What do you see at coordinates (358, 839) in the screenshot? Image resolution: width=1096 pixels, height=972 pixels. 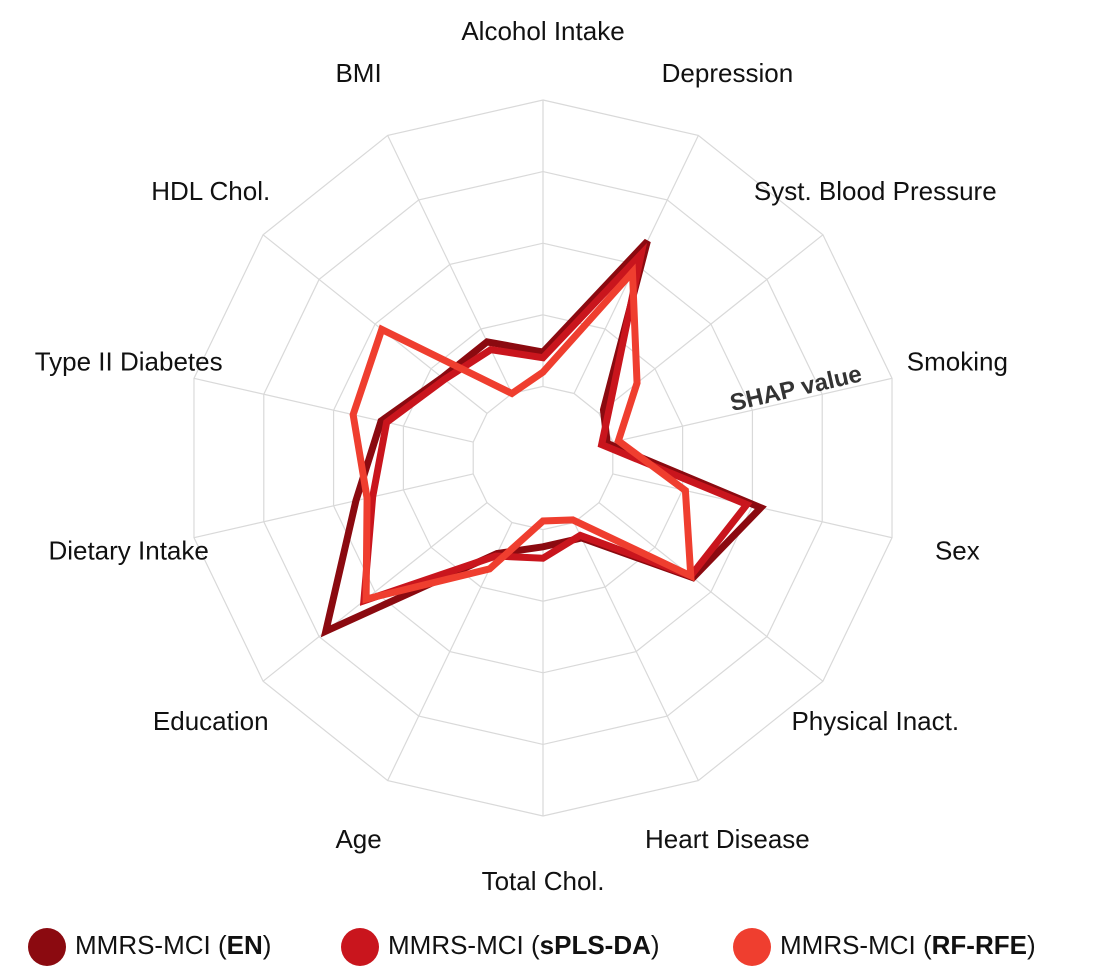 I see `category-label: Age` at bounding box center [358, 839].